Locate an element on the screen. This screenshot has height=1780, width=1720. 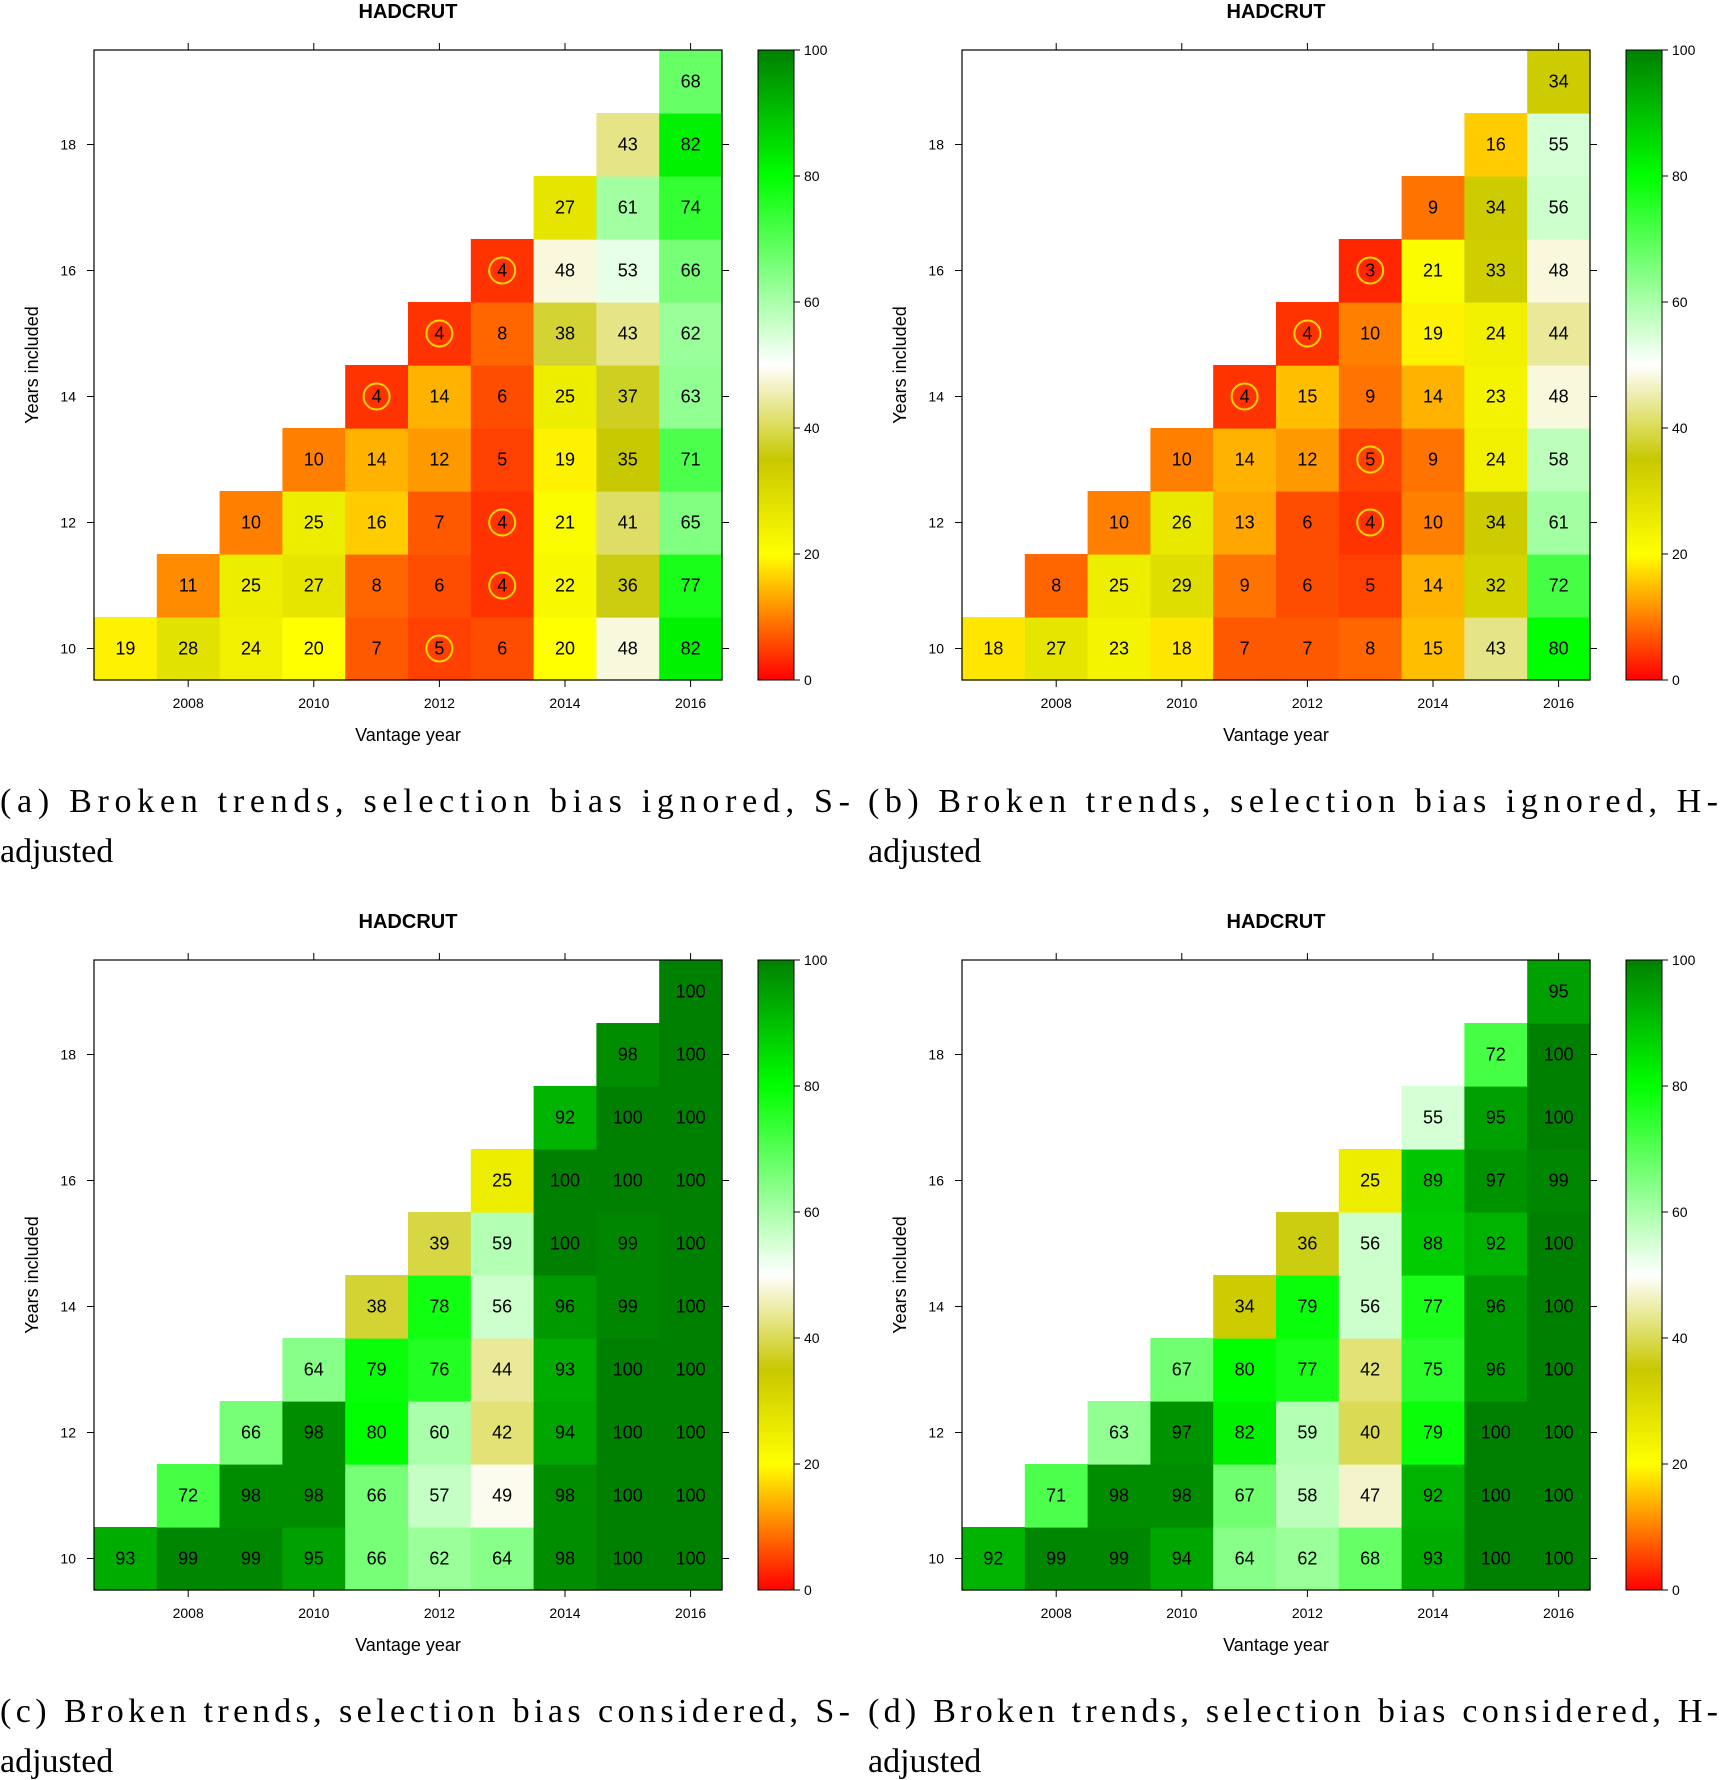
x-tick-label: 2010 is located at coordinates (313, 1613).